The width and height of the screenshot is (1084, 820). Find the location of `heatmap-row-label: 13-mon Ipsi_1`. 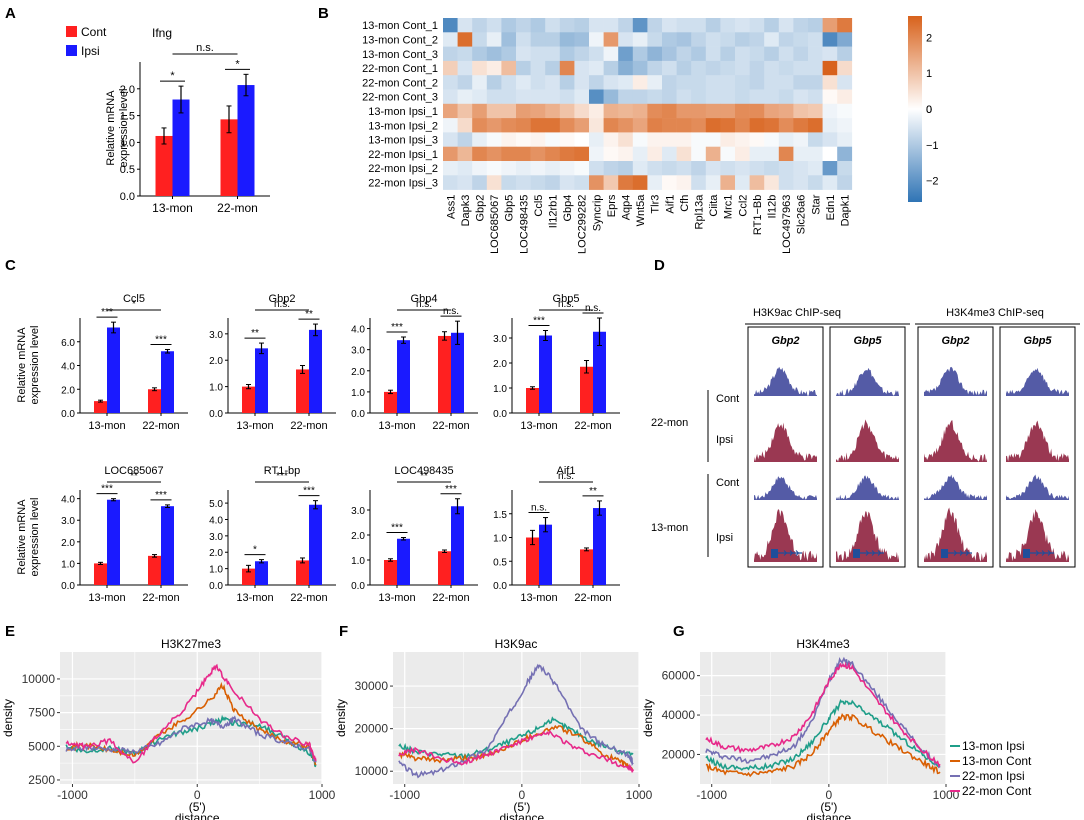

heatmap-row-label: 13-mon Ipsi_1 is located at coordinates (403, 112).